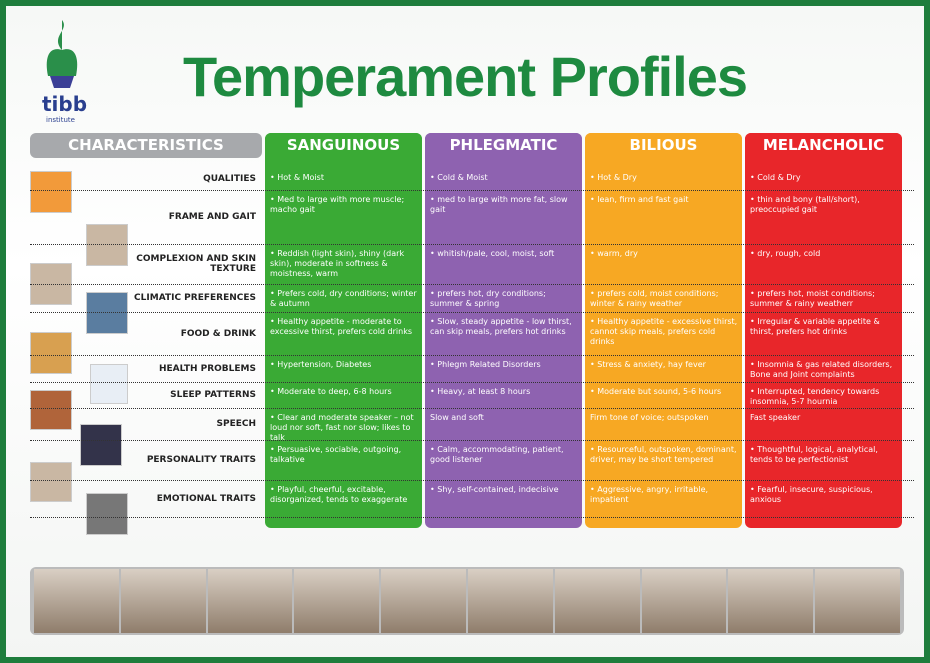 The width and height of the screenshot is (930, 663). I want to click on row-label: EMOTIONAL TRAITS, so click(206, 498).